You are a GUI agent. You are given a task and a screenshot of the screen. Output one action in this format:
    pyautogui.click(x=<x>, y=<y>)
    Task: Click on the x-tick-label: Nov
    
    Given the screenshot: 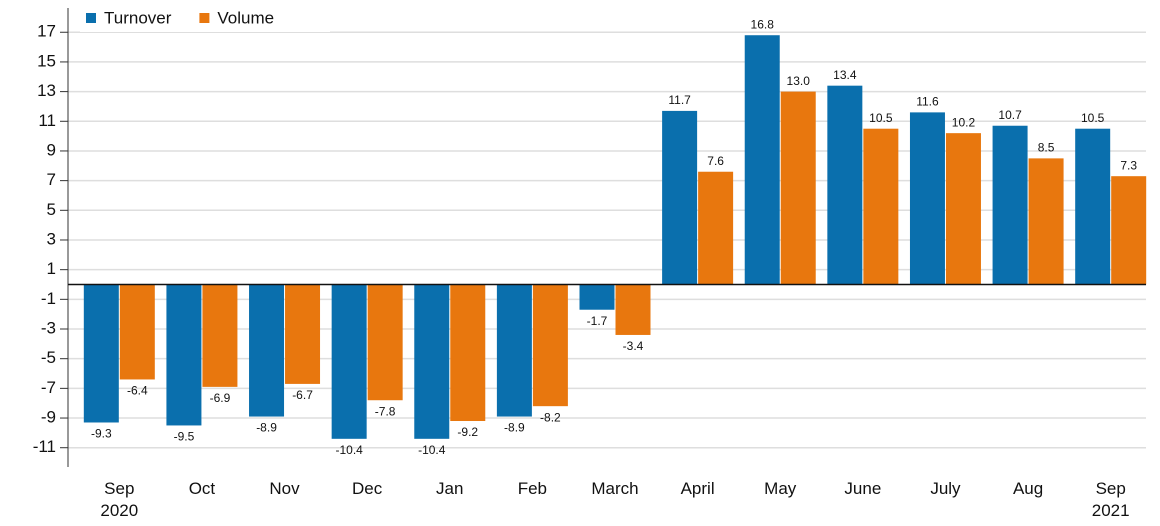 What is the action you would take?
    pyautogui.click(x=284, y=488)
    